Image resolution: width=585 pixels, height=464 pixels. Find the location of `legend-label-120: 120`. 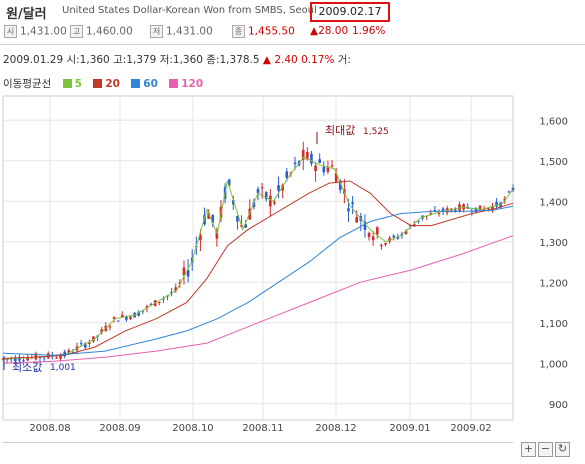

legend-label-120: 120 is located at coordinates (192, 84).